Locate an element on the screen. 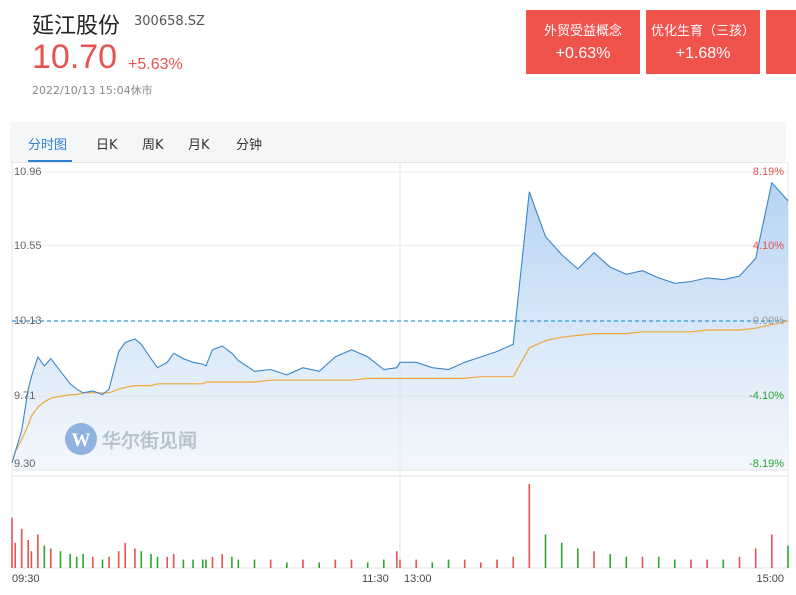 The width and height of the screenshot is (796, 595). tab-weekly-k: 周K is located at coordinates (153, 145).